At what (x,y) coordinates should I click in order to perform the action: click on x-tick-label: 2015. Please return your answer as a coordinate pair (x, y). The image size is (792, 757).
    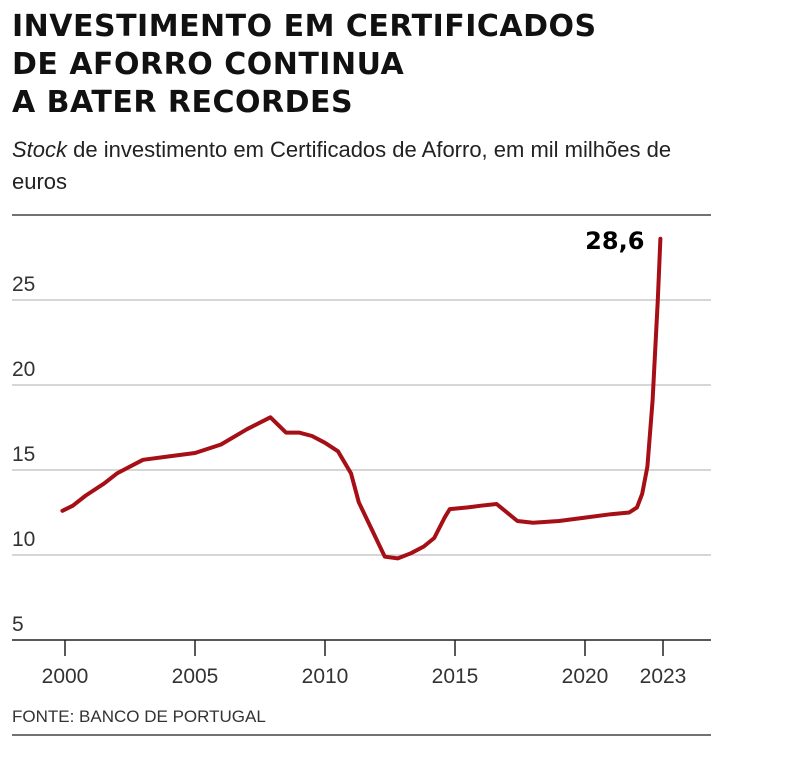
    Looking at the image, I should click on (455, 676).